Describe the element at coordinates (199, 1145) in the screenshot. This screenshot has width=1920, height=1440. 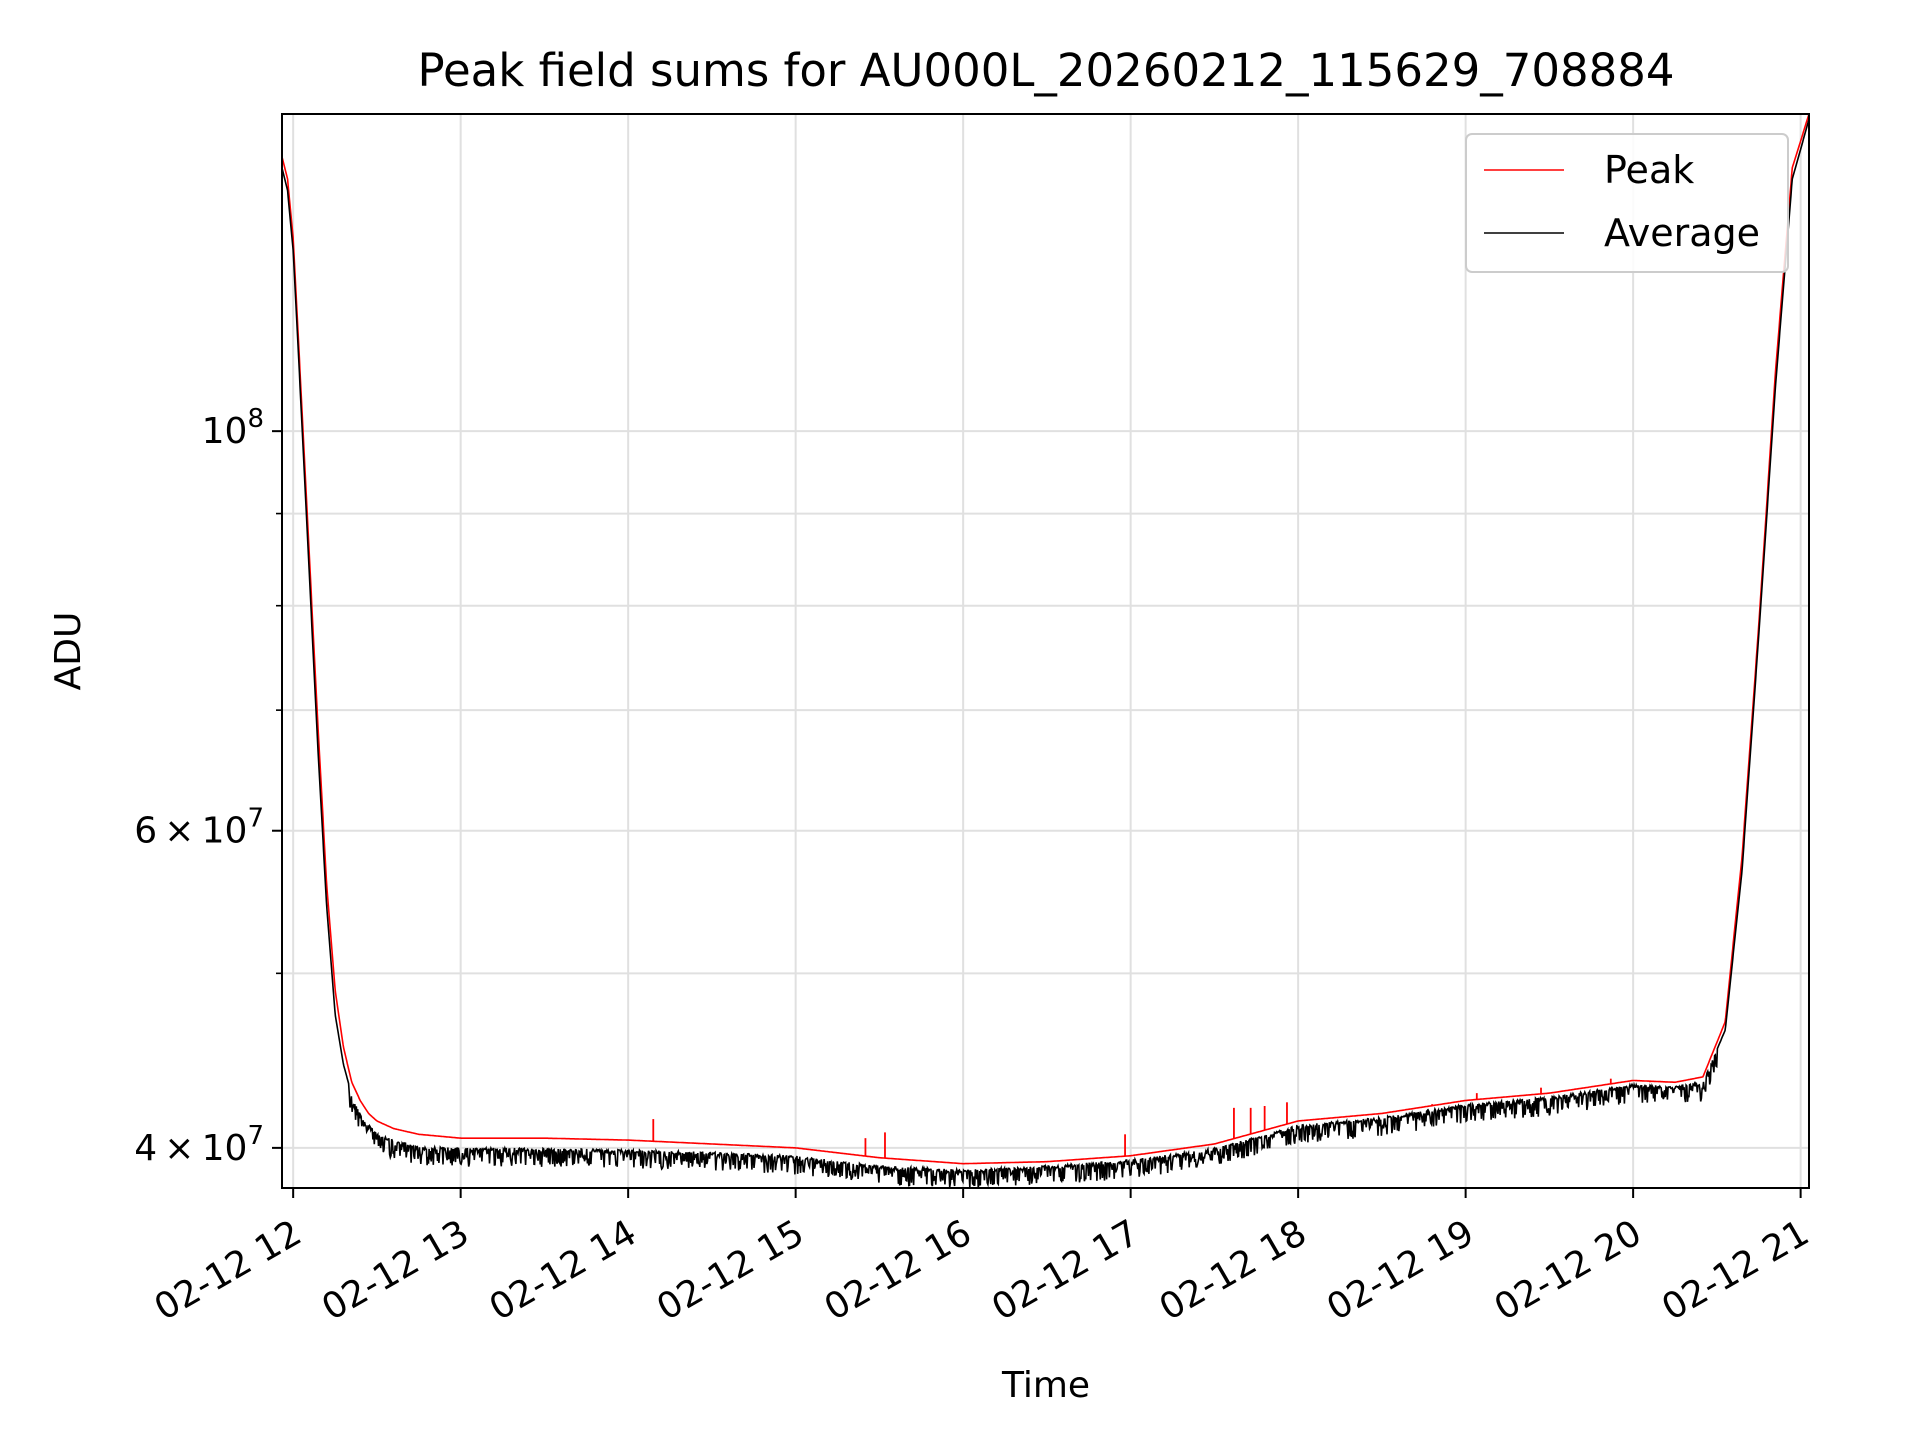
I see `y-tick-label: 4 × 107` at that location.